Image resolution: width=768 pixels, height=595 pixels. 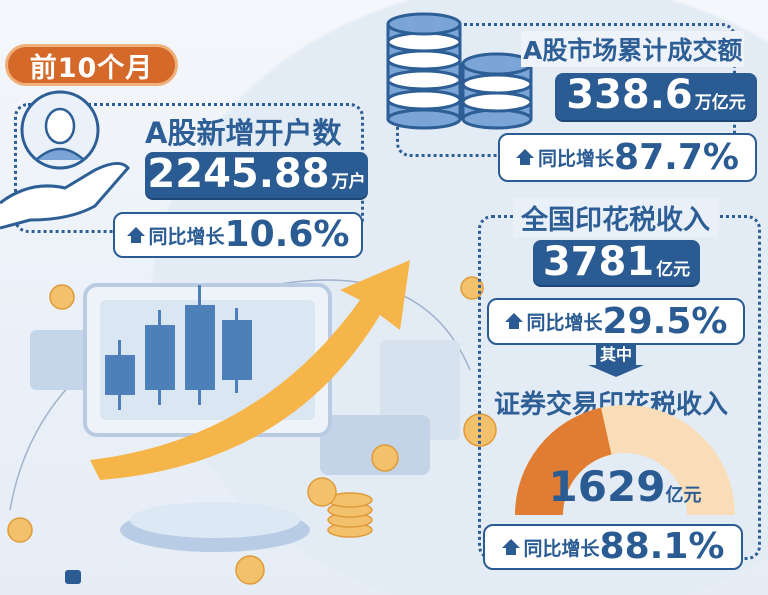 I want to click on coin-stack-icon, so click(x=459, y=71).